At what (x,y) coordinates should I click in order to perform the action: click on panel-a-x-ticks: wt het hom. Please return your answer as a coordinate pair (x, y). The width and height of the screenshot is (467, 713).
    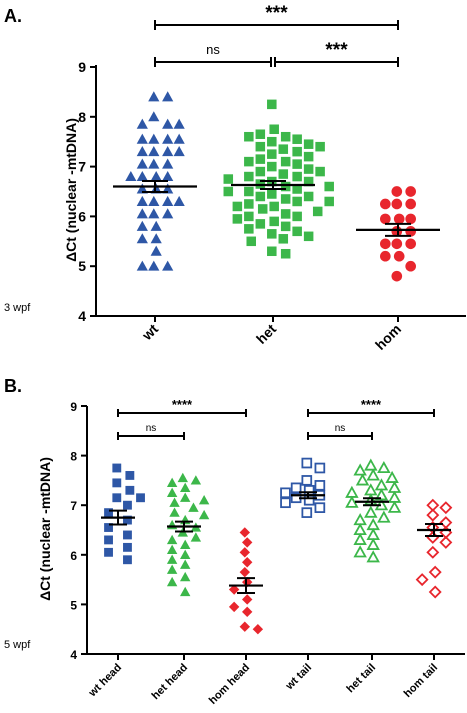
    Looking at the image, I should click on (271, 334).